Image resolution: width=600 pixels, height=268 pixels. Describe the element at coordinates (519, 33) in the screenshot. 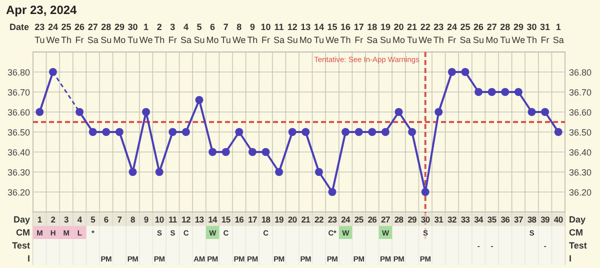

I see `x-tick-label: 29 We` at that location.